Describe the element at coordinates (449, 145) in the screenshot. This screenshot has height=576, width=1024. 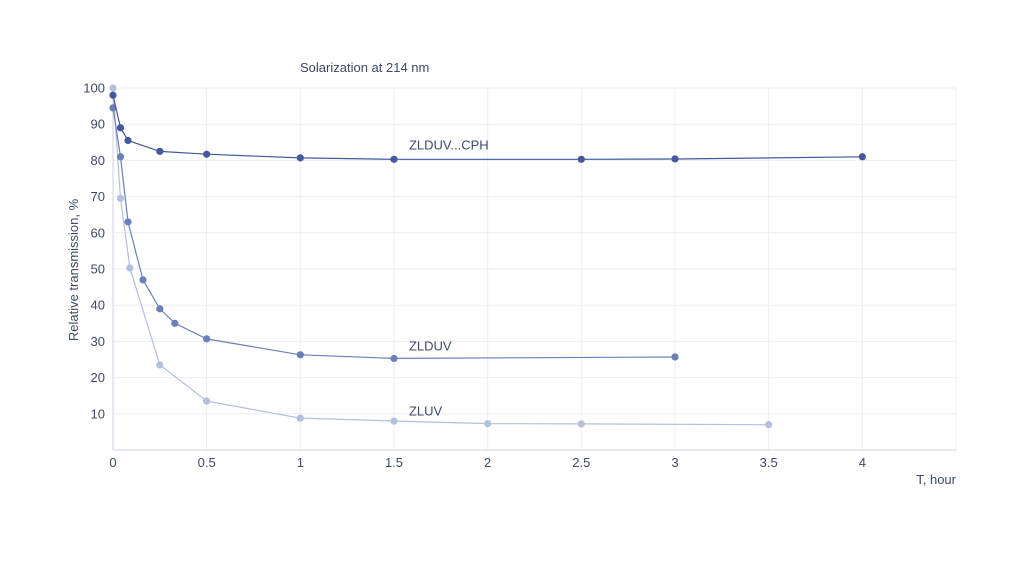
I see `series-label: ZLDUV...CPH` at that location.